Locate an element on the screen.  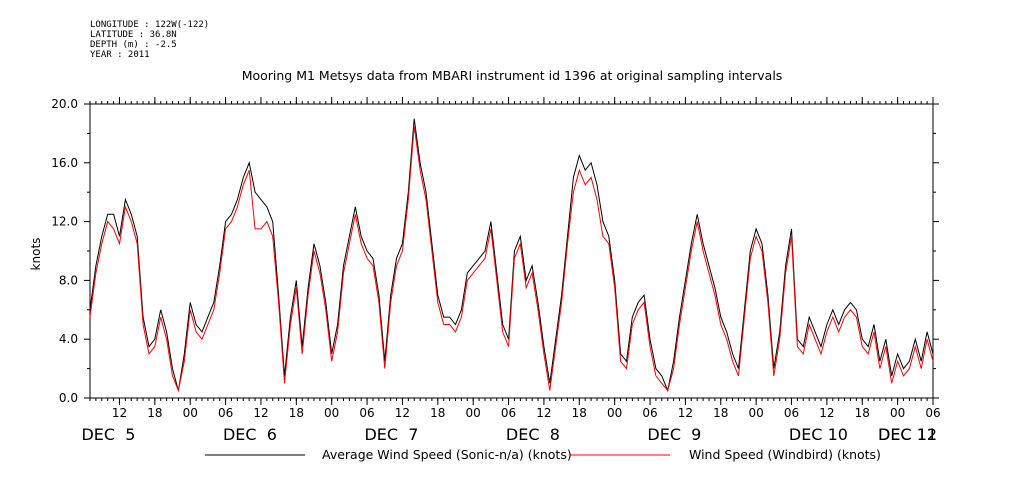
y-tick-label: 8.0 is located at coordinates (68, 280).